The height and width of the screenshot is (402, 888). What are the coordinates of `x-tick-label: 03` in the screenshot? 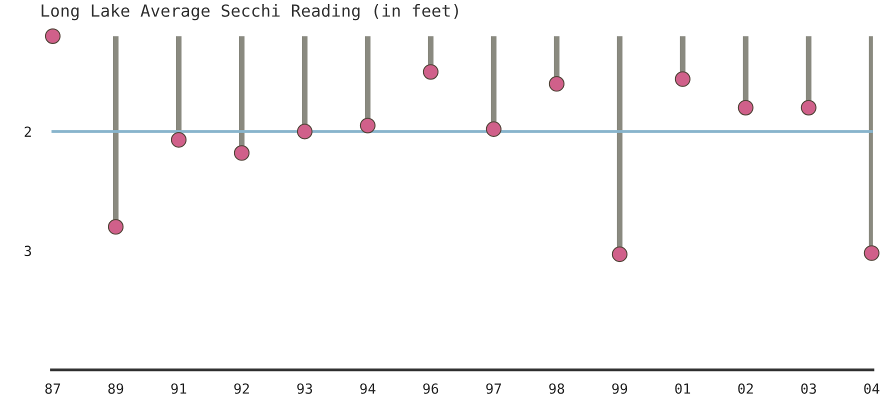 It's located at (808, 388).